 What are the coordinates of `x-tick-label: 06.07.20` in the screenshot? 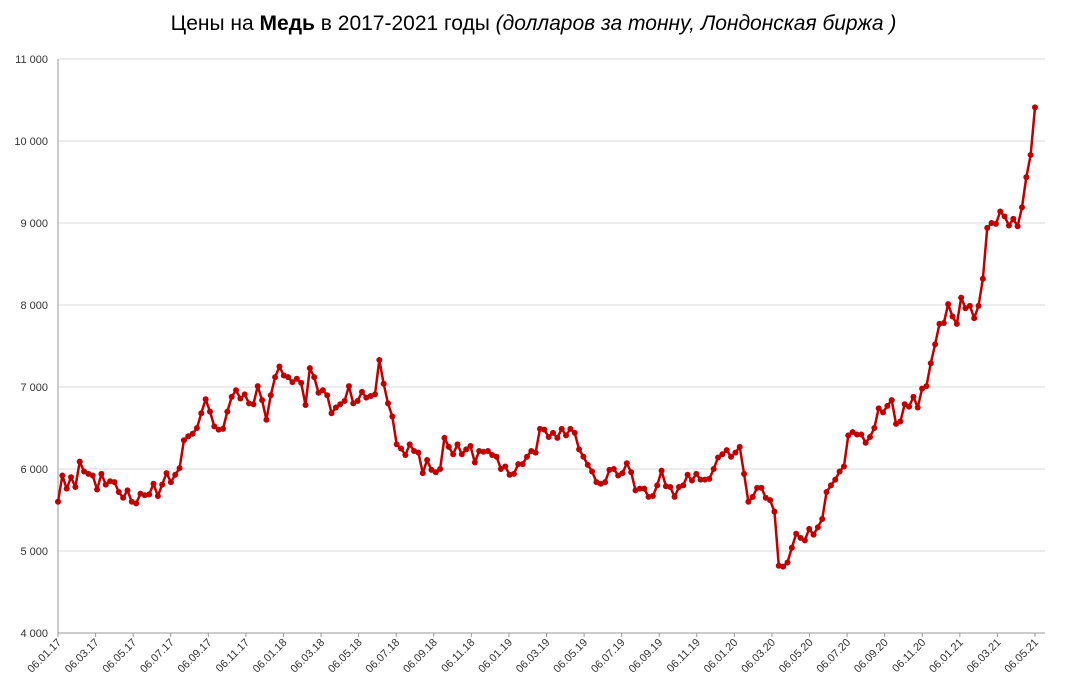 It's located at (833, 656).